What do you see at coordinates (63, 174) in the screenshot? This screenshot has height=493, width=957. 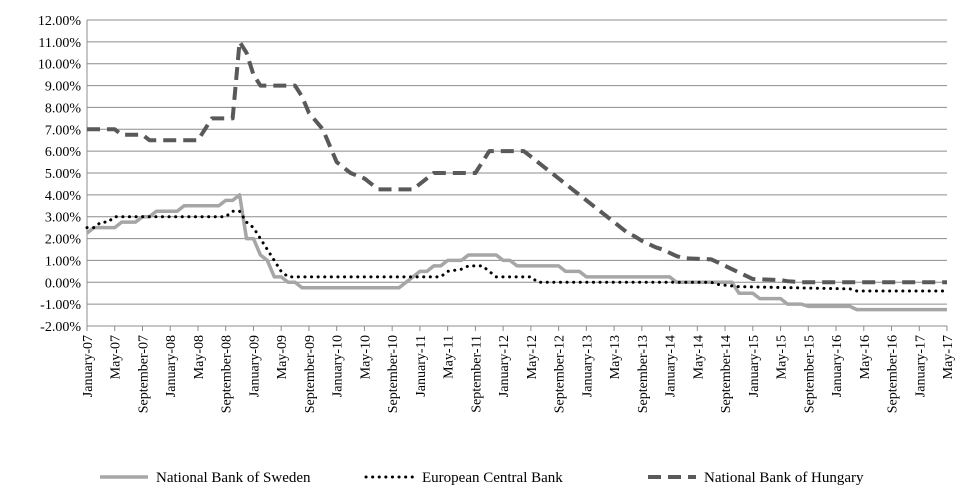 I see `y-tick-label: 5.00%` at bounding box center [63, 174].